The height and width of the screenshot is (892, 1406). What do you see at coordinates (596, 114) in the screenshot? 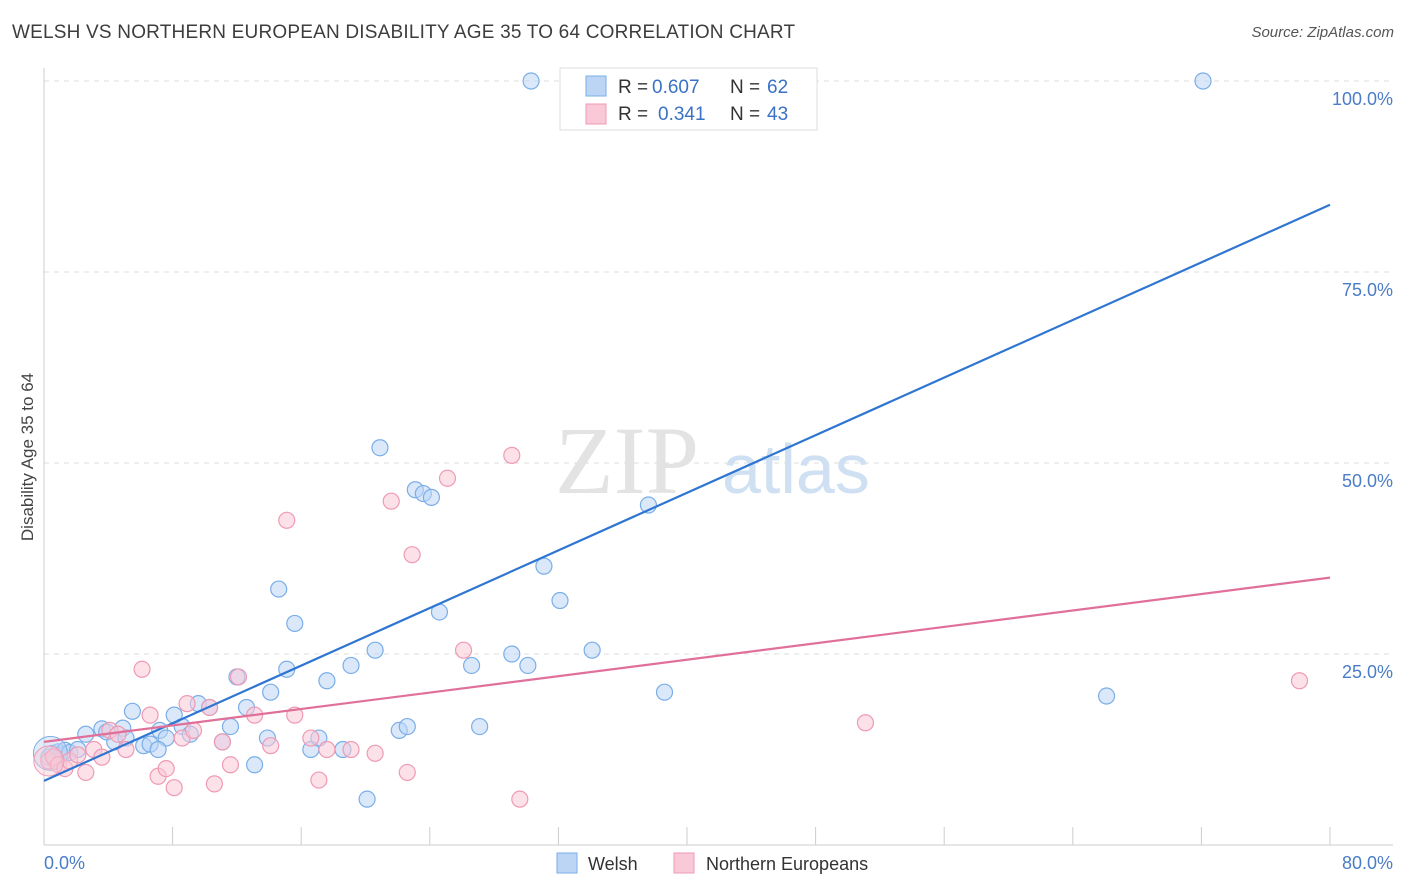
I see `legend-swatch-northern-europeans` at bounding box center [596, 114].